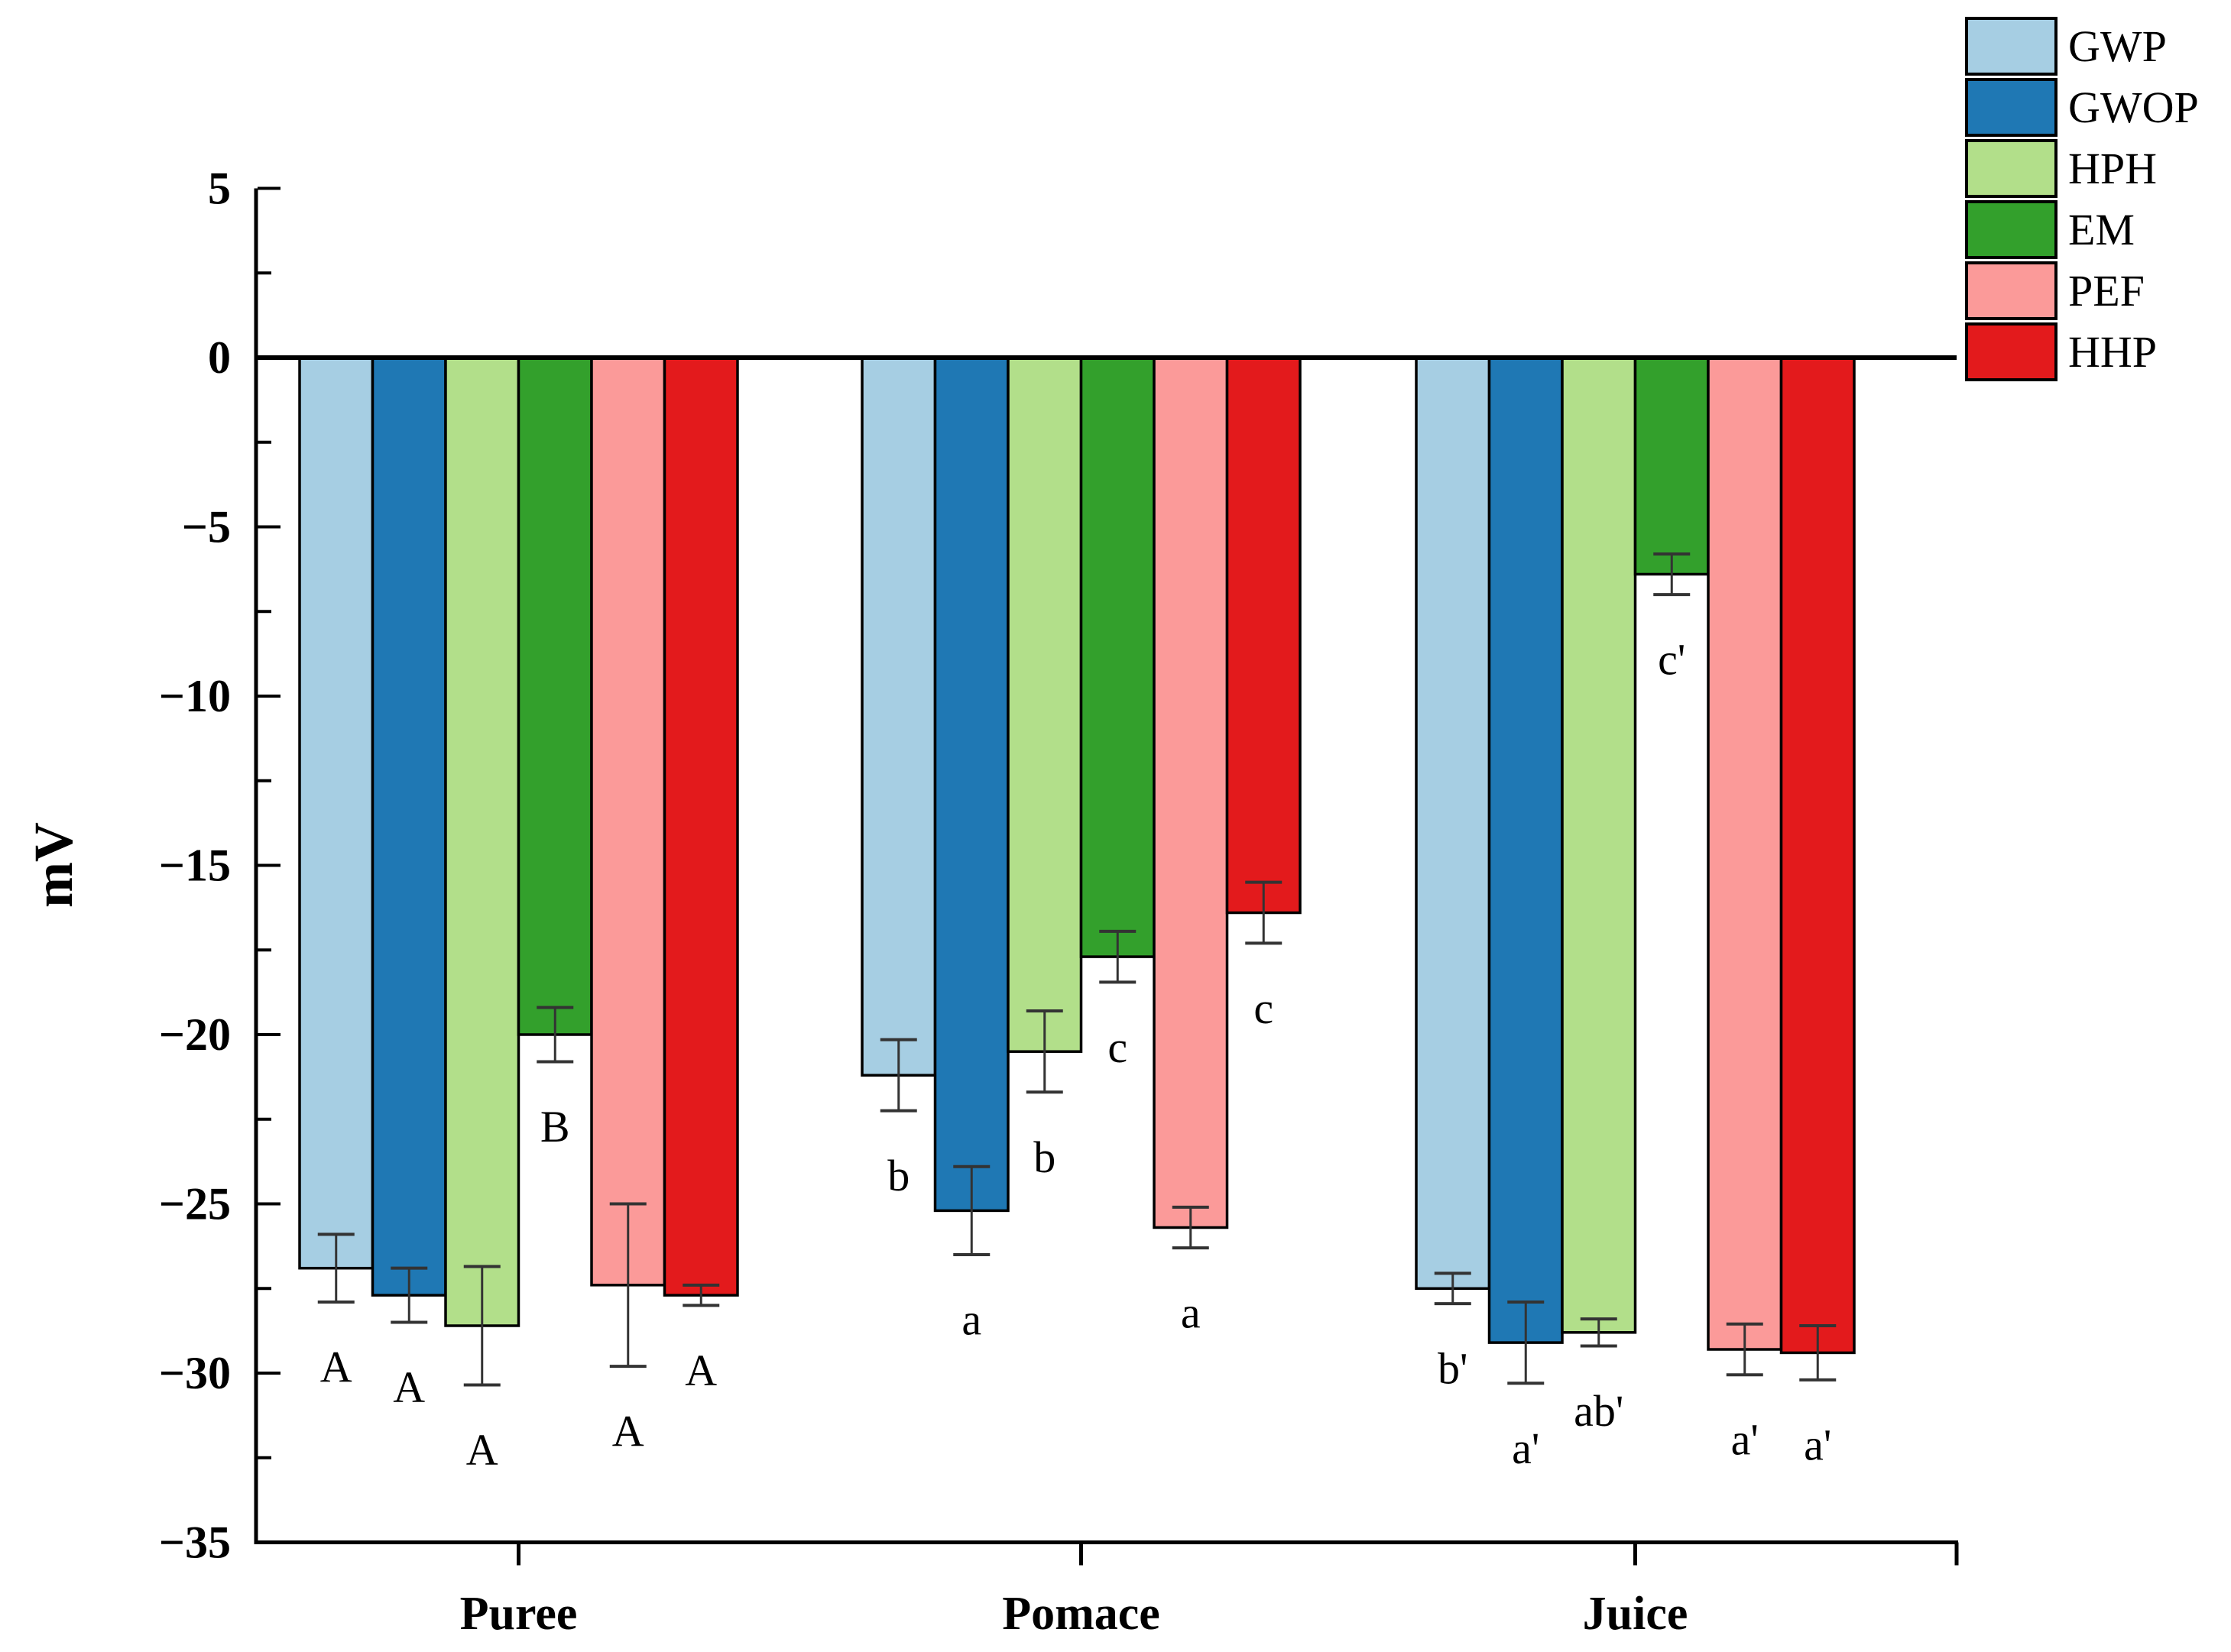 This screenshot has height=1652, width=2231. Describe the element at coordinates (2112, 168) in the screenshot. I see `legend-label-hph: HPH` at that location.